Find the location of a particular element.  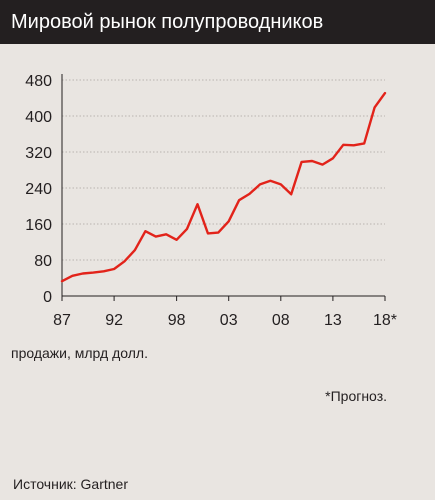

page-title: Мировой рынок полупроводников is located at coordinates (217, 22).